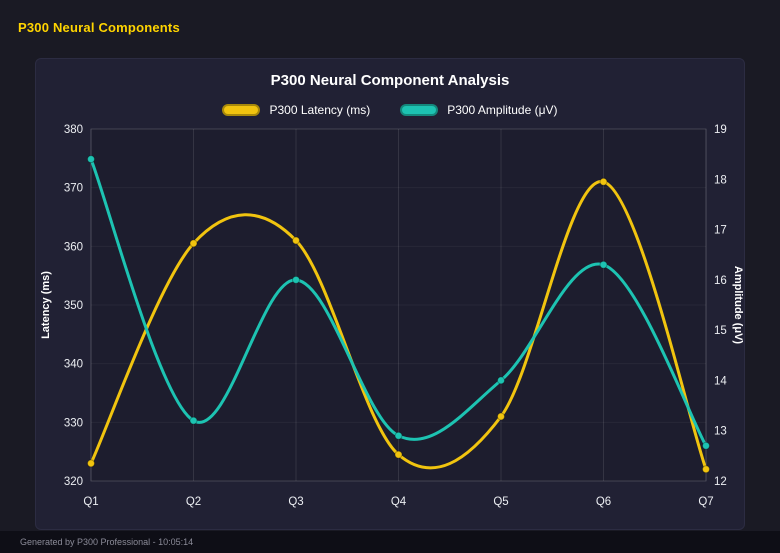 This screenshot has width=780, height=553. What do you see at coordinates (193, 502) in the screenshot?
I see `x-axis-tick-label: Q2` at bounding box center [193, 502].